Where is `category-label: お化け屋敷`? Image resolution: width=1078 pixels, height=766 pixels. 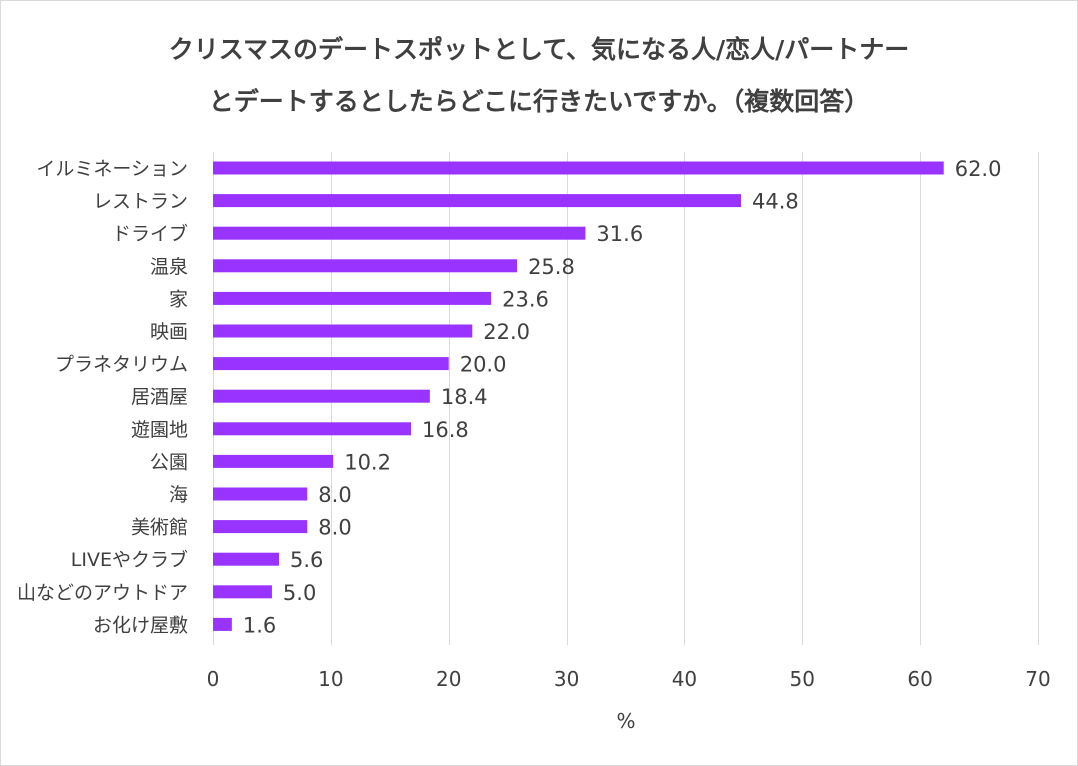
category-label: お化け屋敷 is located at coordinates (140, 625).